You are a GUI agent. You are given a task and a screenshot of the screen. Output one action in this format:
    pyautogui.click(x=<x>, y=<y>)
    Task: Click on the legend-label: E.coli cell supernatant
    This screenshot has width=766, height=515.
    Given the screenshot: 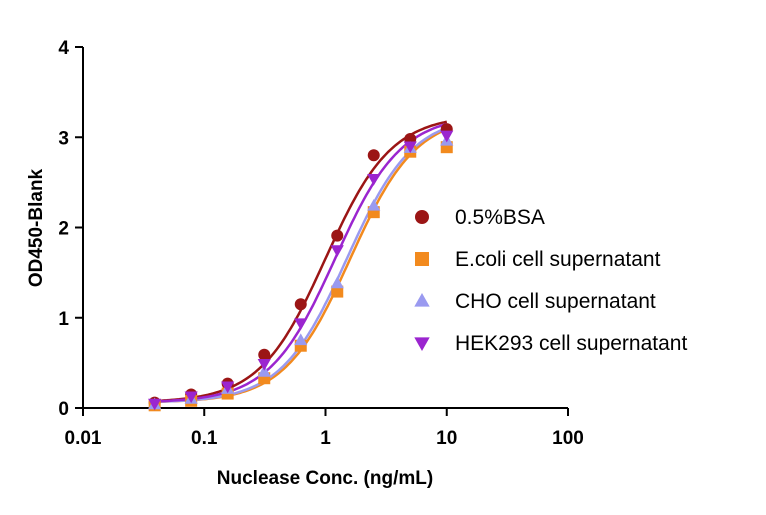 What is the action you would take?
    pyautogui.click(x=558, y=259)
    